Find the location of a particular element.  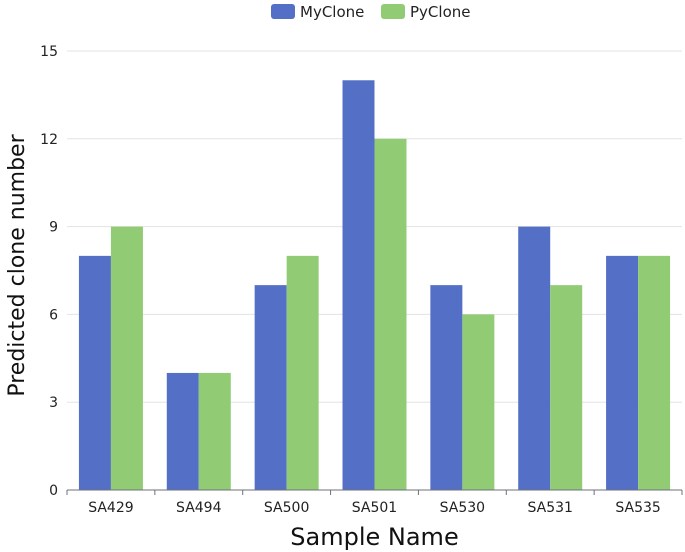

bar-pyclone-sa494 is located at coordinates (214, 431).